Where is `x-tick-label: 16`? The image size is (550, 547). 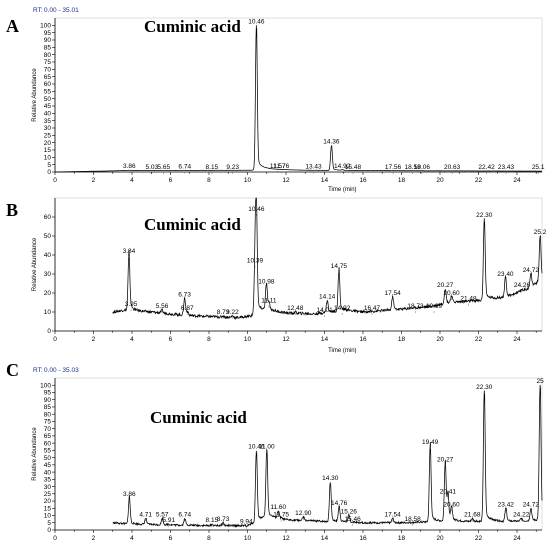 x-tick-label: 16 is located at coordinates (363, 339).